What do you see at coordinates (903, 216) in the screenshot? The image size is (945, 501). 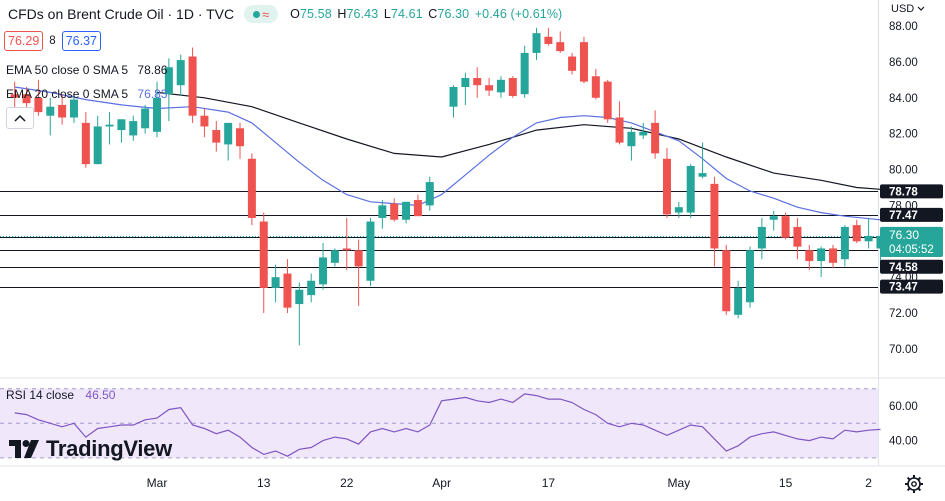 I see `level-price-tag: 77.47` at bounding box center [903, 216].